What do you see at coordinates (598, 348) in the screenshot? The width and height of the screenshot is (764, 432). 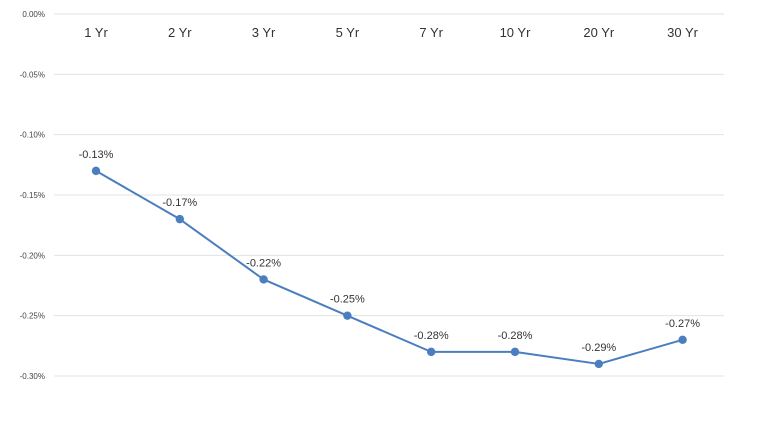 I see `data-label: -0.29%` at bounding box center [598, 348].